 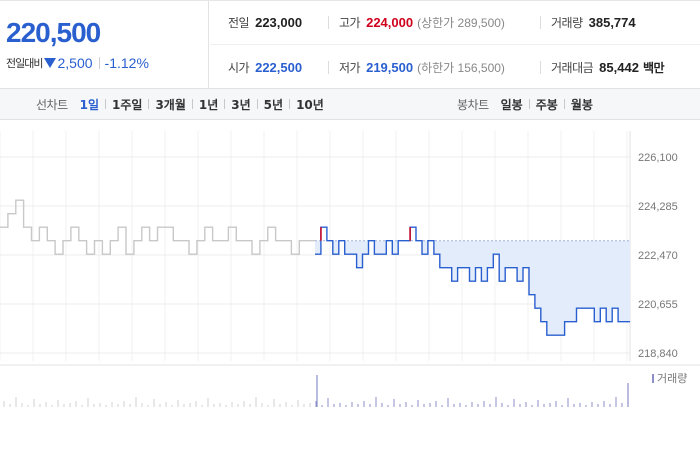 What do you see at coordinates (239, 67) in the screenshot?
I see `open-label: 시가` at bounding box center [239, 67].